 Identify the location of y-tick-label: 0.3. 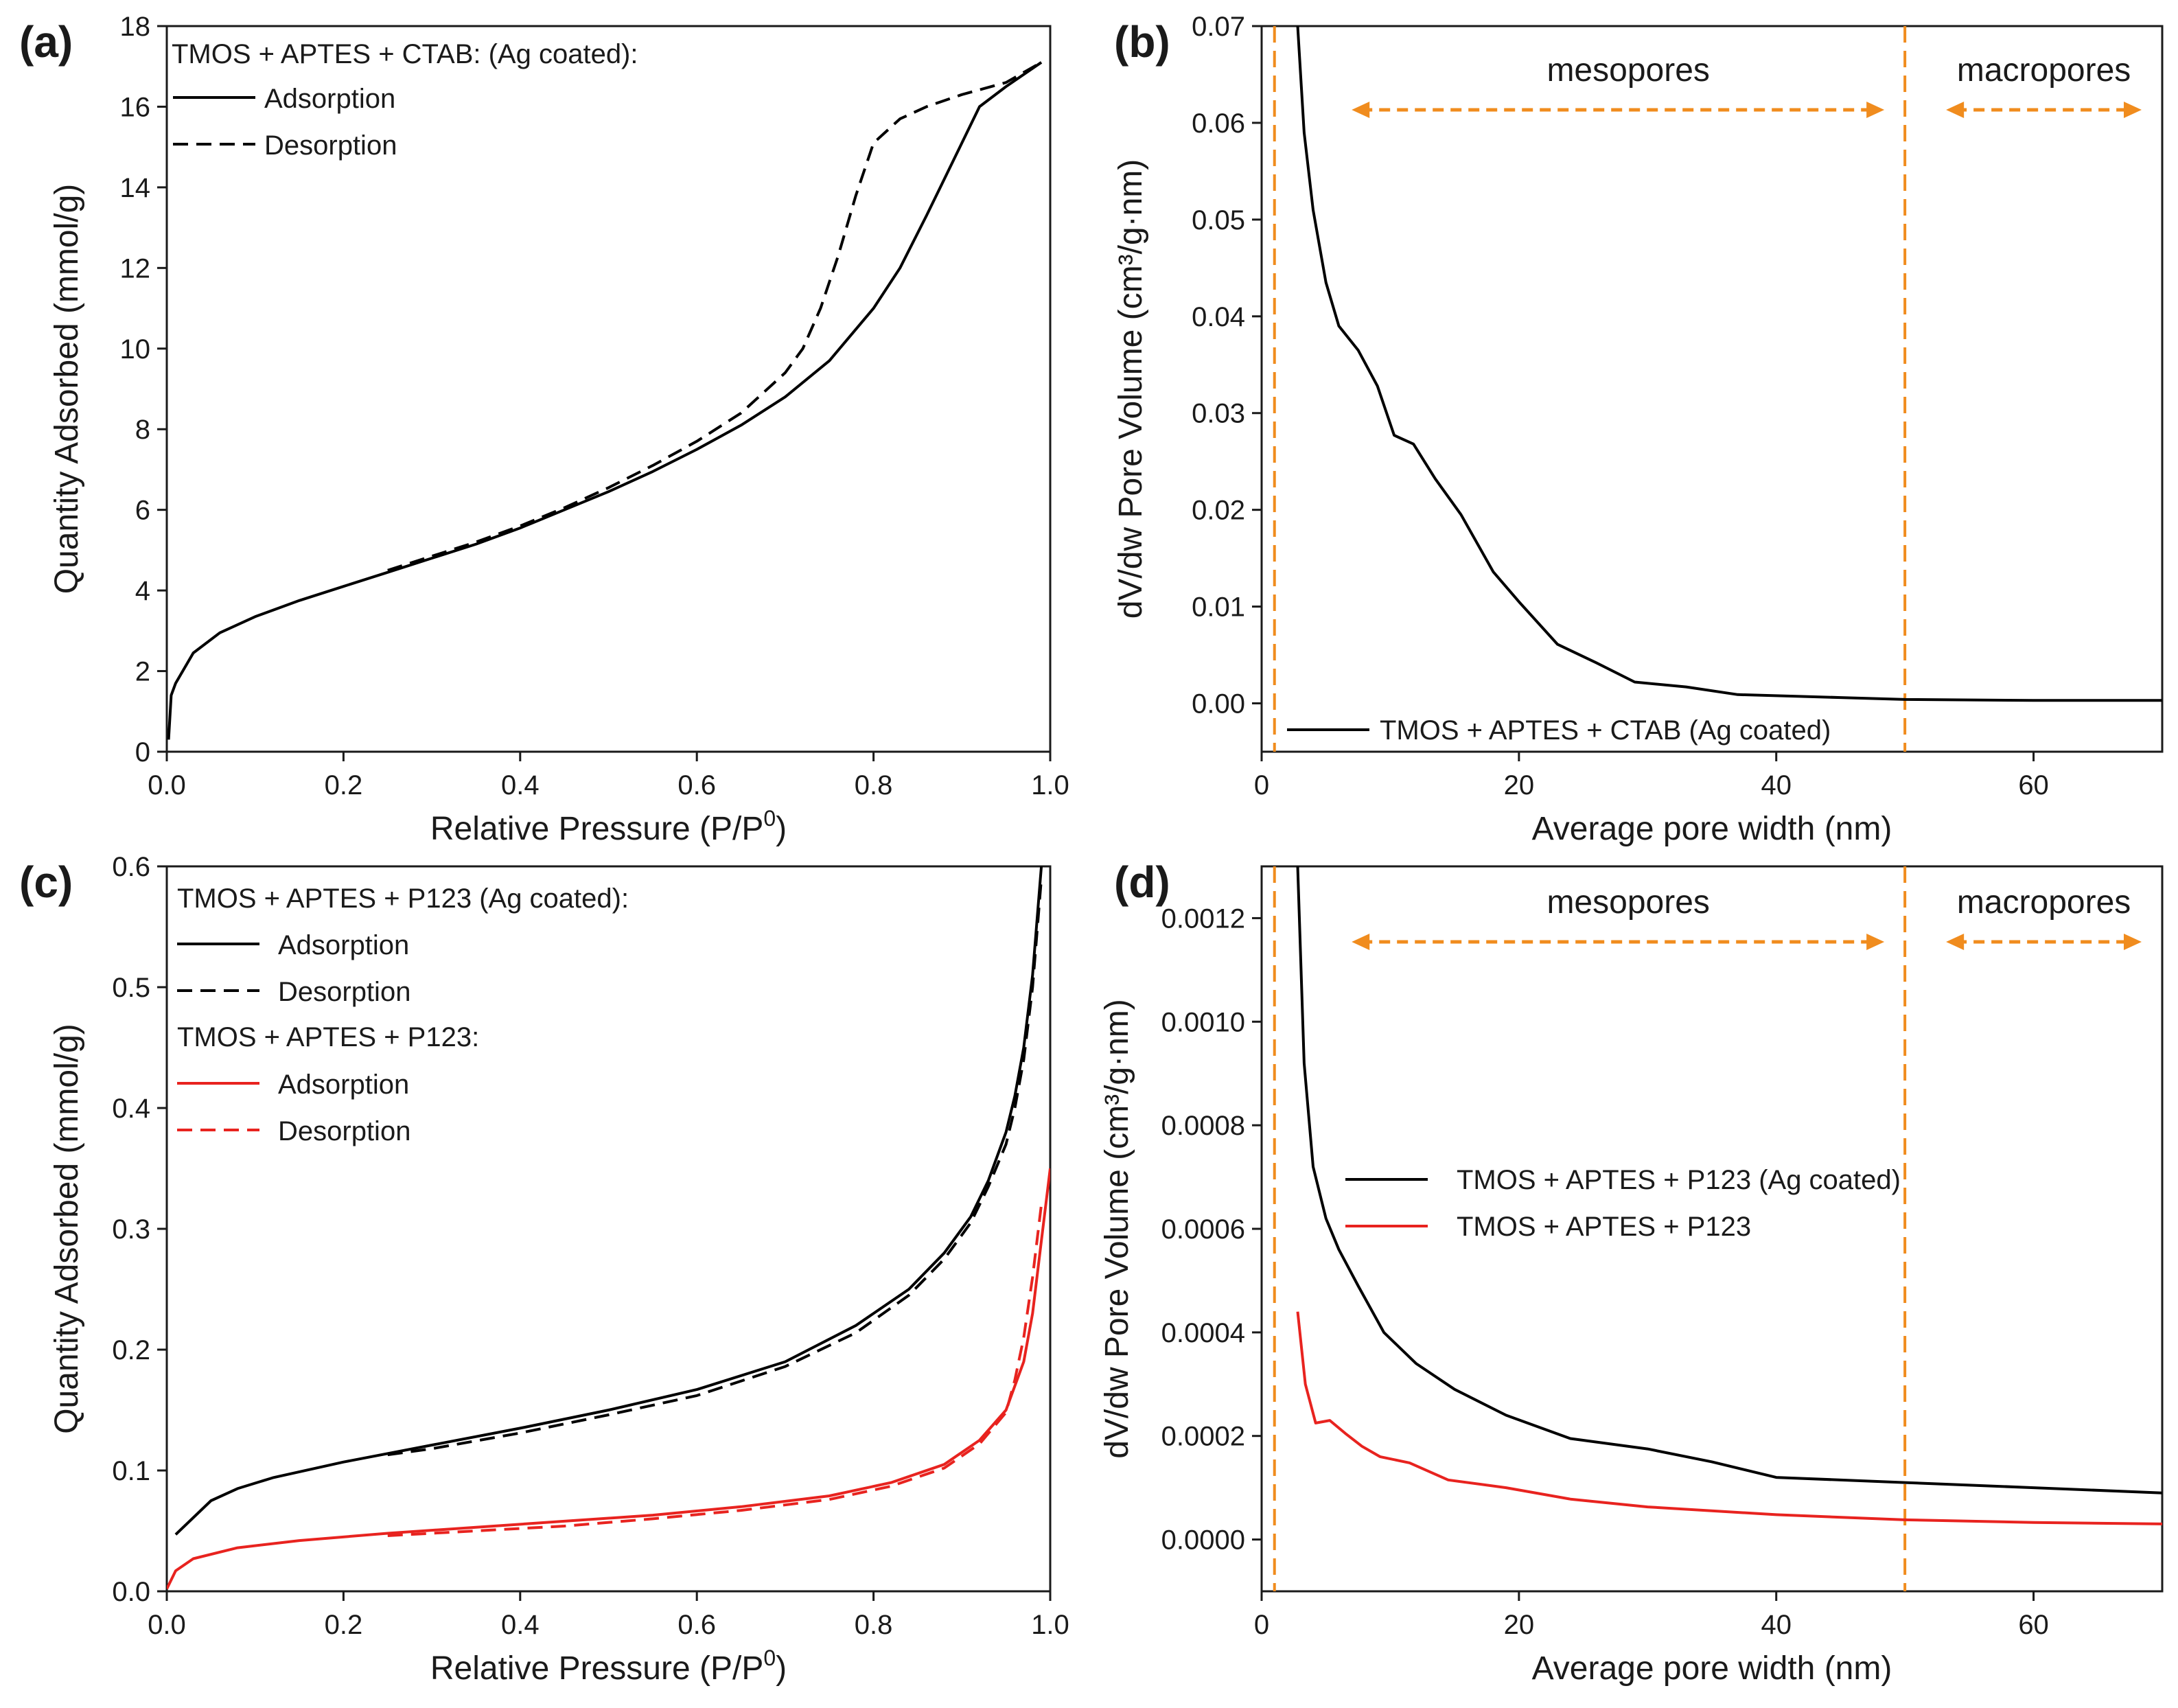
(131, 1229).